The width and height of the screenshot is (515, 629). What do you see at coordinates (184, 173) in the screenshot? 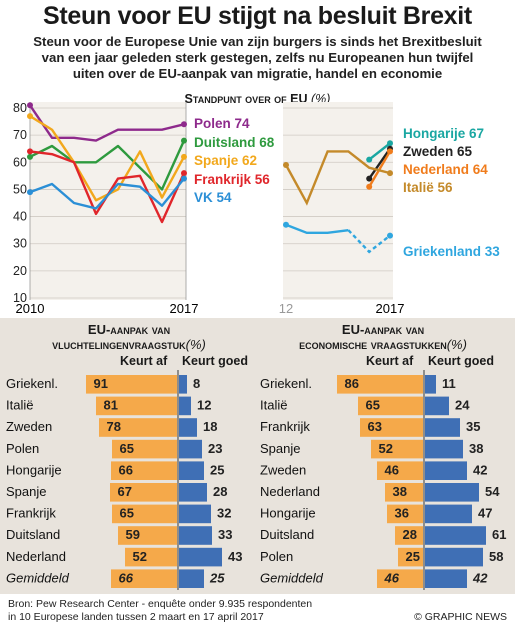
I see `series-point-frankrijk` at bounding box center [184, 173].